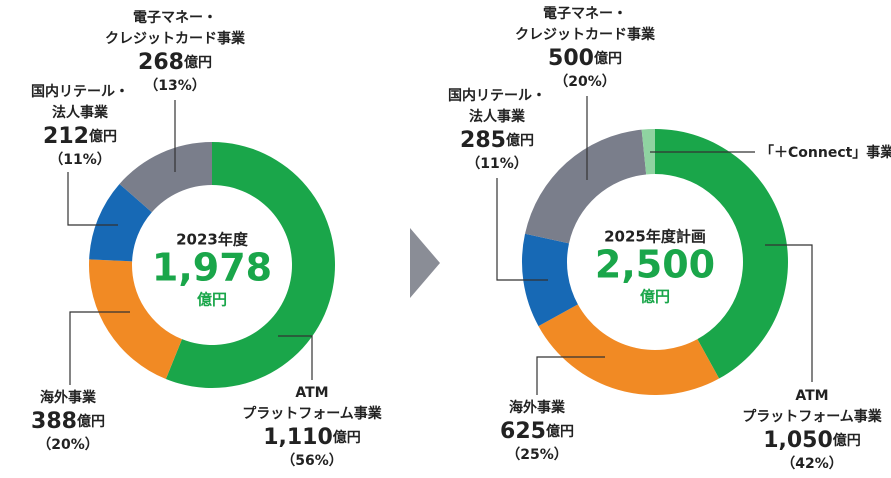 This screenshot has width=891, height=478. What do you see at coordinates (483, 140) in the screenshot?
I see `value-number: 285` at bounding box center [483, 140].